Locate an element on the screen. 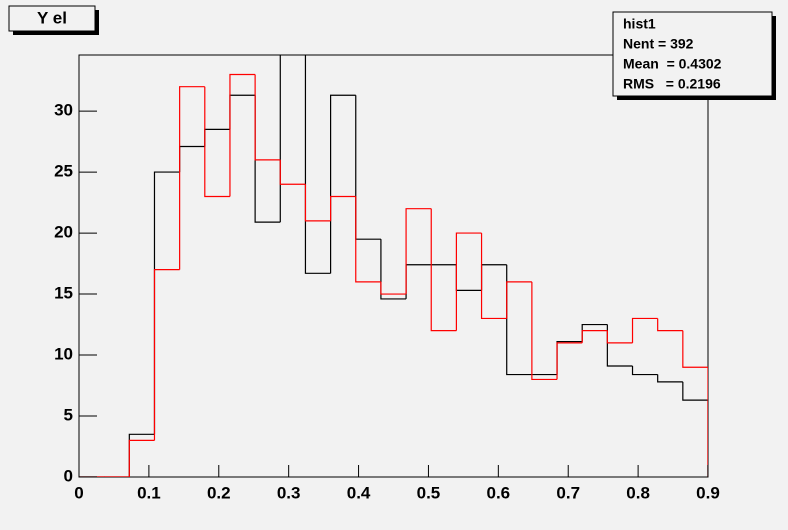  y-tick-label: 30 is located at coordinates (63, 110).